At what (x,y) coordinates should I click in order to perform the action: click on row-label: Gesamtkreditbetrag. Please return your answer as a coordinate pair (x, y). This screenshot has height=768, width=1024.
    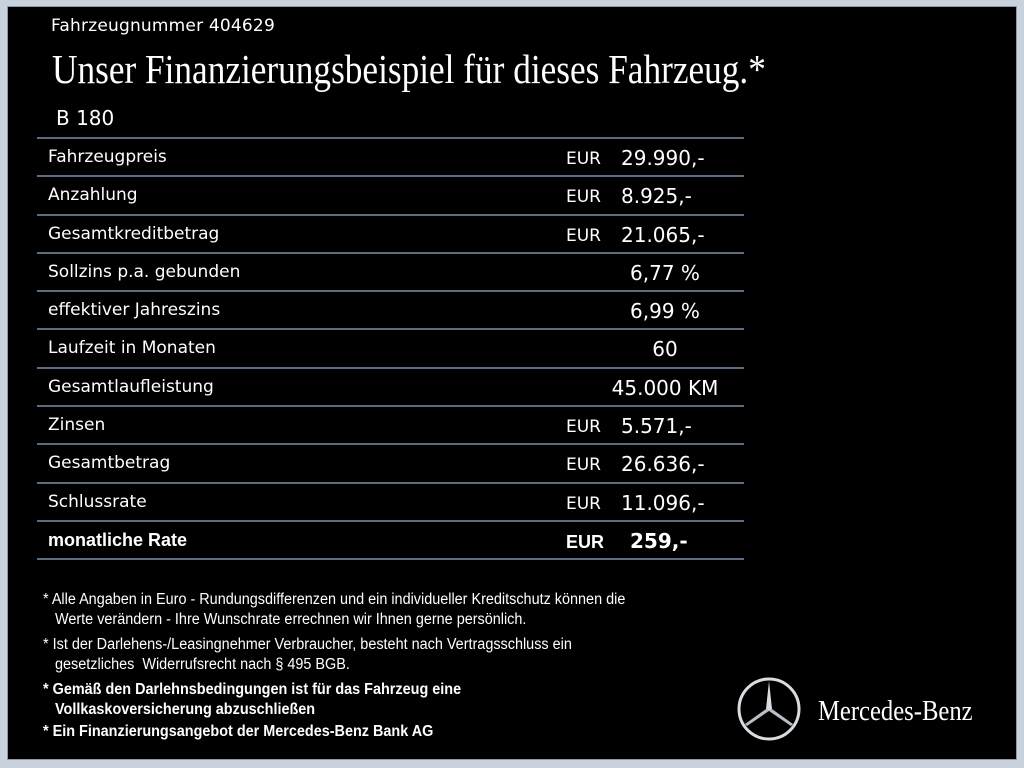
    Looking at the image, I should click on (134, 233).